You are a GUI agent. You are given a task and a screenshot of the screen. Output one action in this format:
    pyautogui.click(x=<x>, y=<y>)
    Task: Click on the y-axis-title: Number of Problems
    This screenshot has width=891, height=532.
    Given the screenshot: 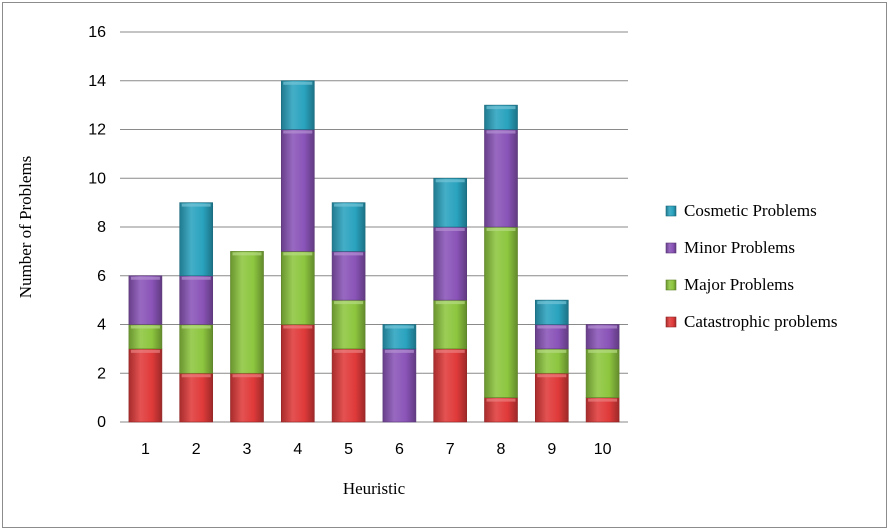 What is the action you would take?
    pyautogui.click(x=25, y=227)
    